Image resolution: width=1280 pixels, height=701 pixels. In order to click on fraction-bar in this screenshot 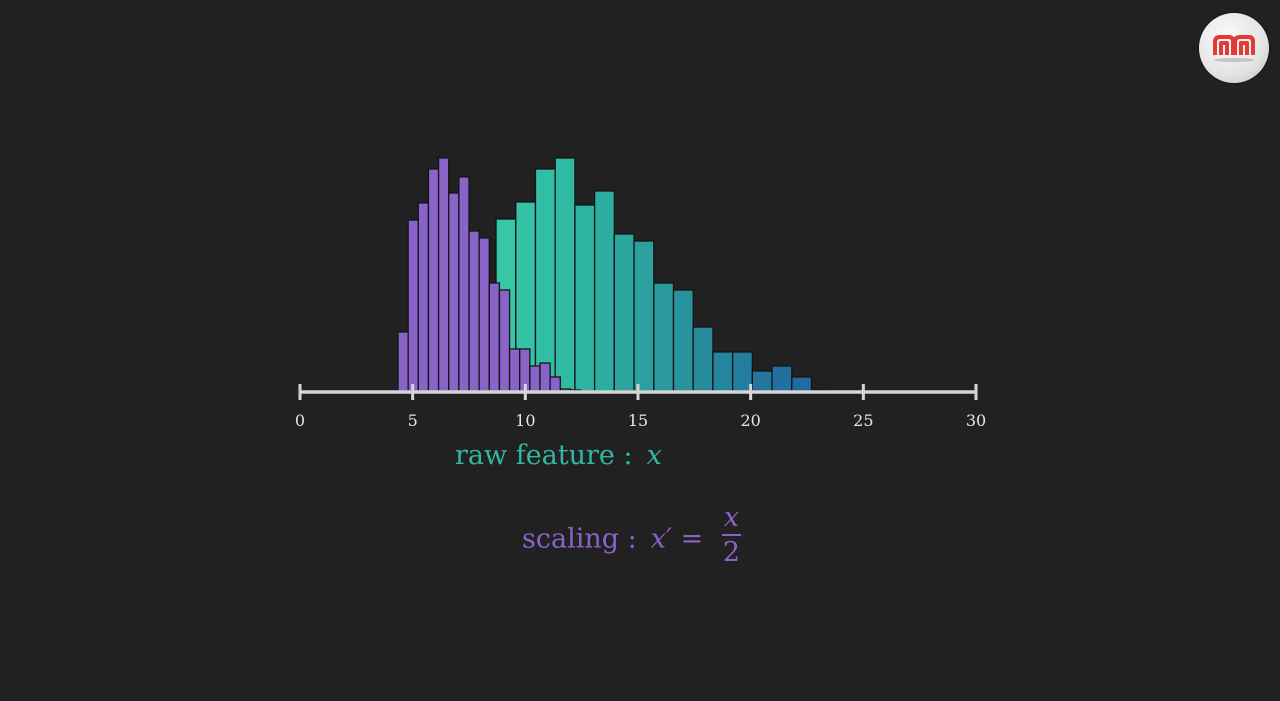, I will do `click(731, 535)`.